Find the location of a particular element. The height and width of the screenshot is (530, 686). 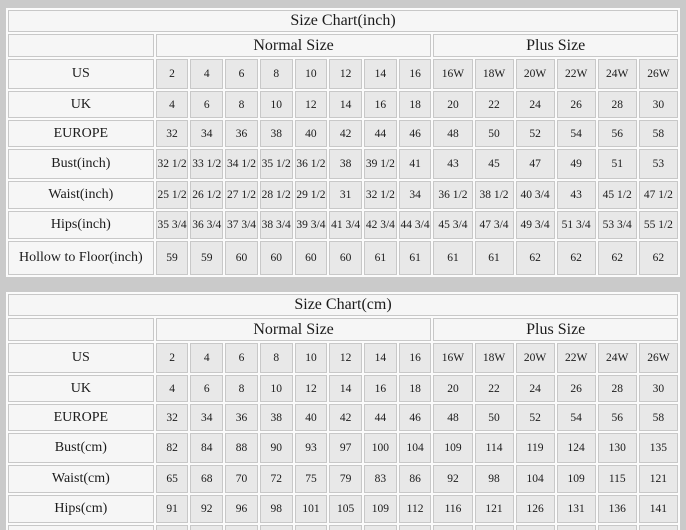

size-value-cell: 39 1/2 is located at coordinates (380, 164).